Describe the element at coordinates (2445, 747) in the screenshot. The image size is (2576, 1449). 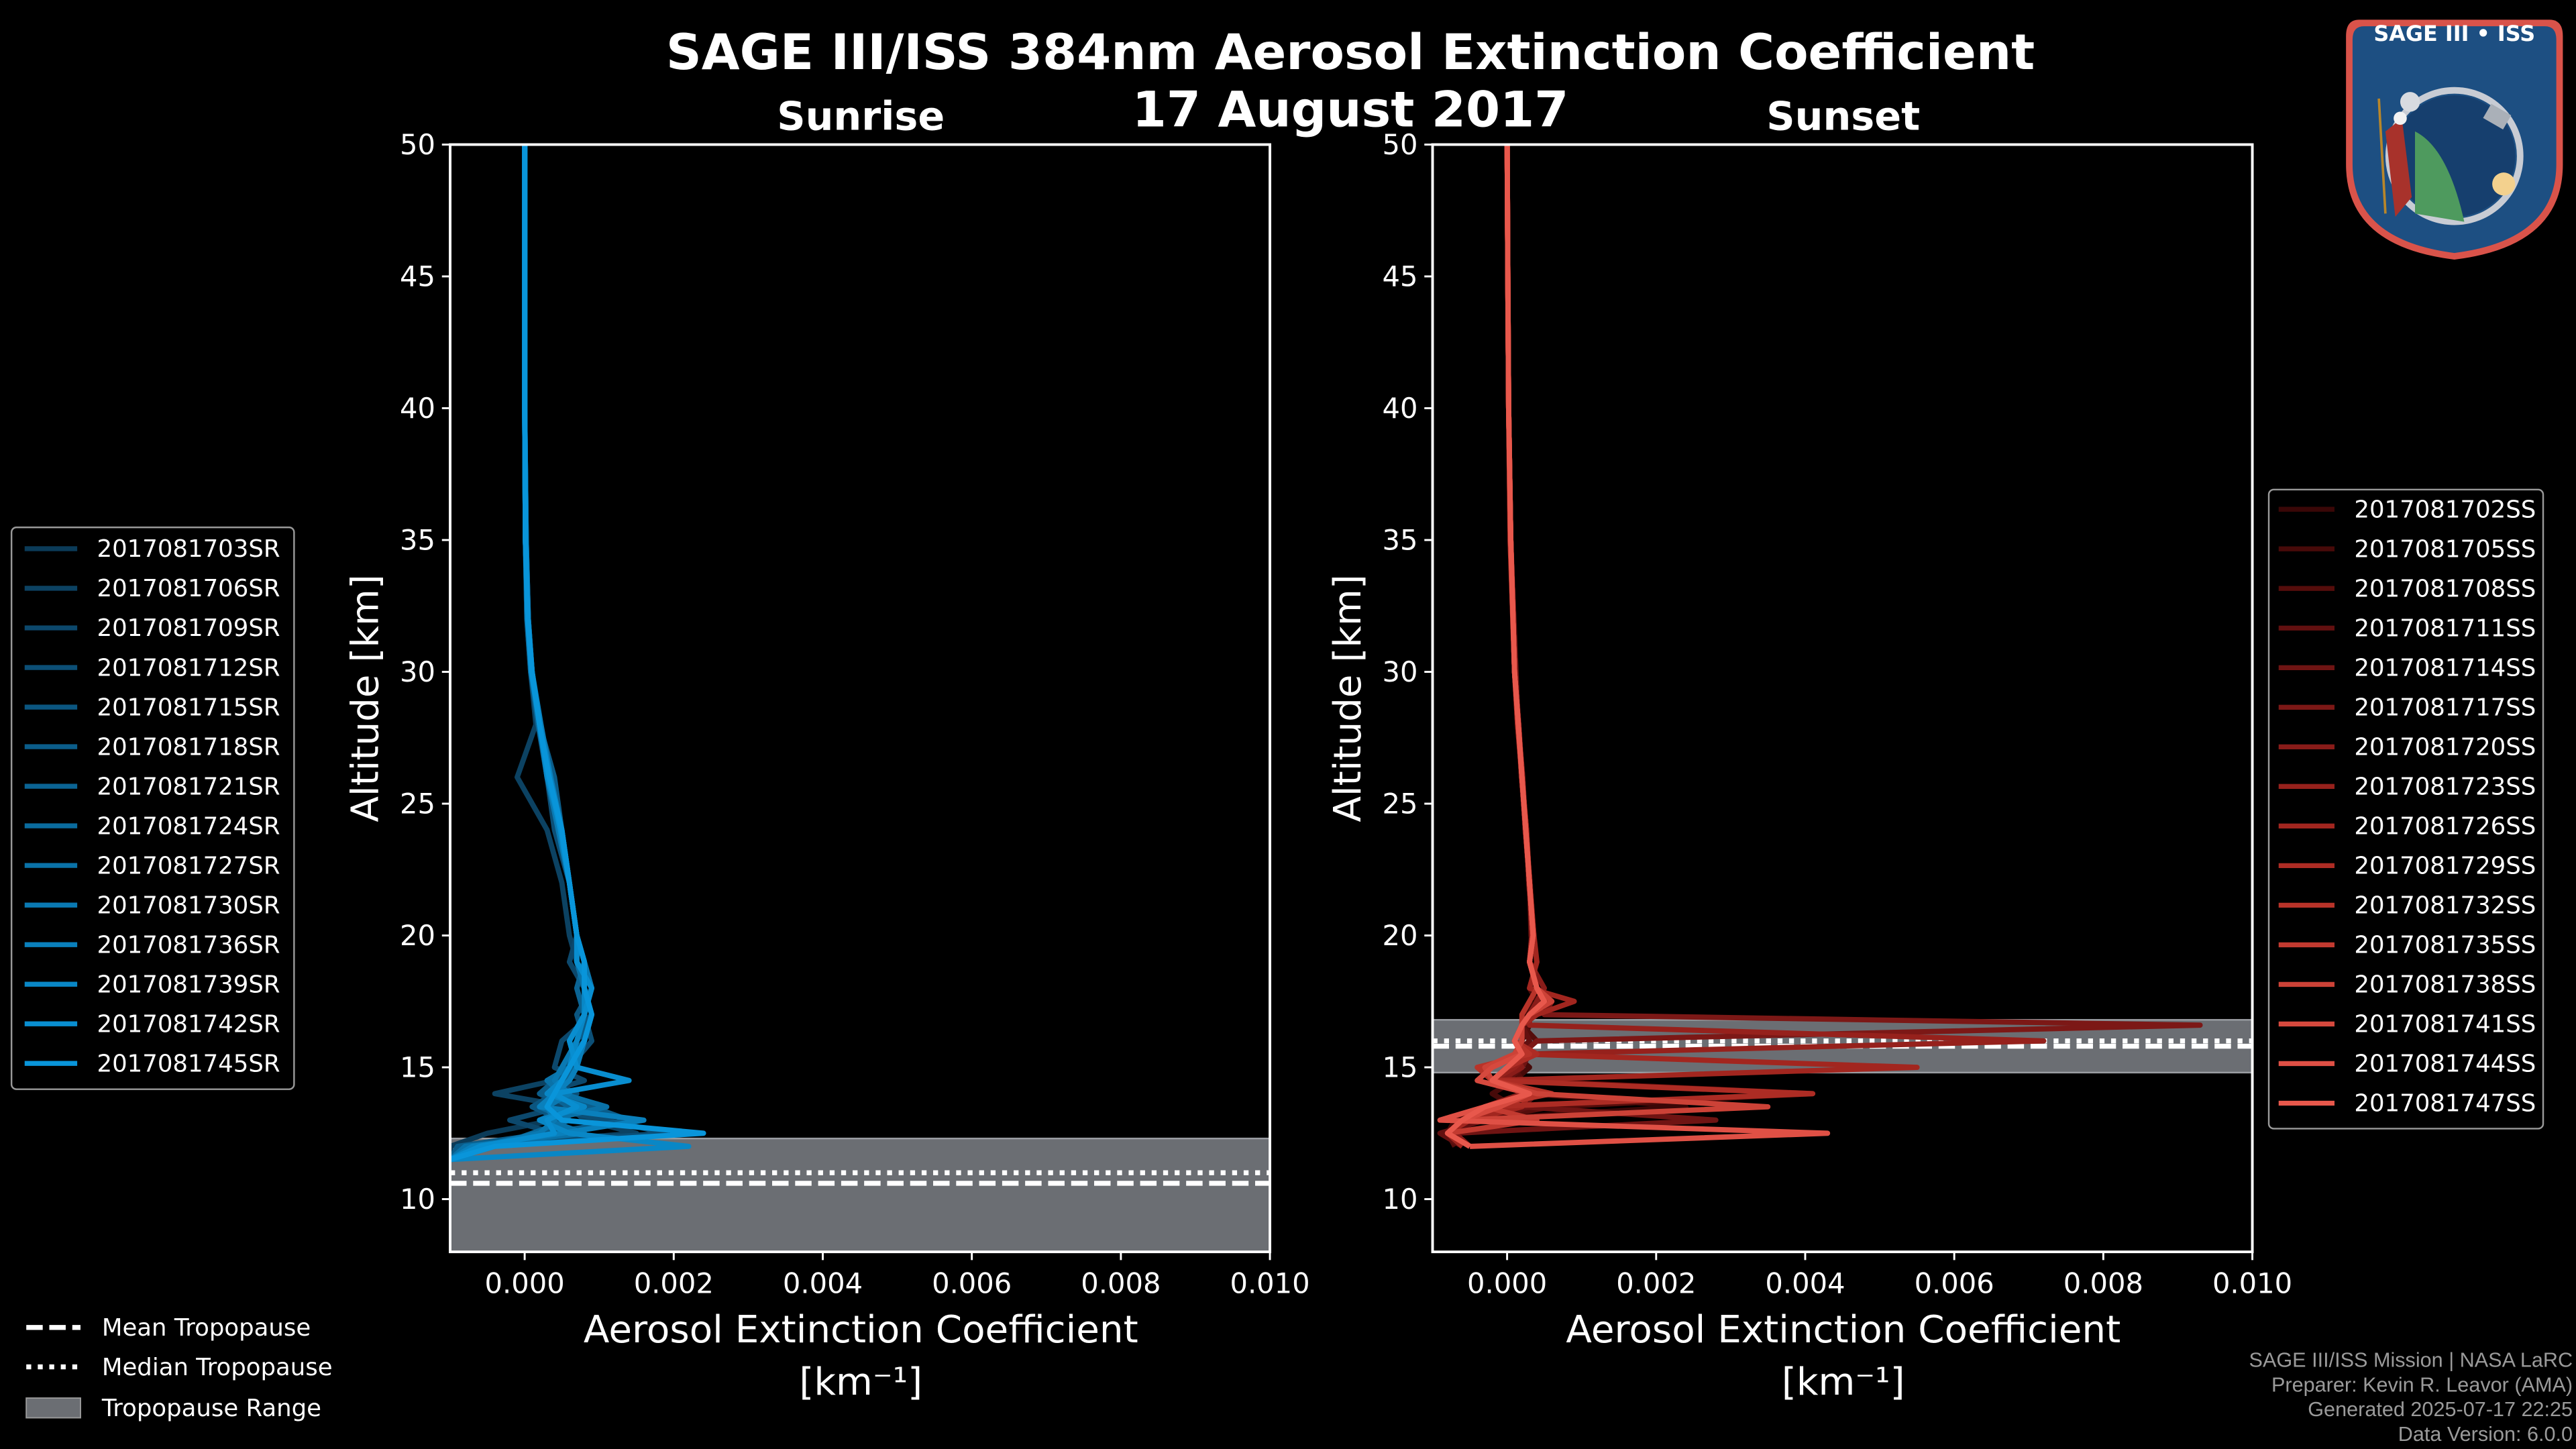
I see `legend-label: 2017081720SS` at that location.